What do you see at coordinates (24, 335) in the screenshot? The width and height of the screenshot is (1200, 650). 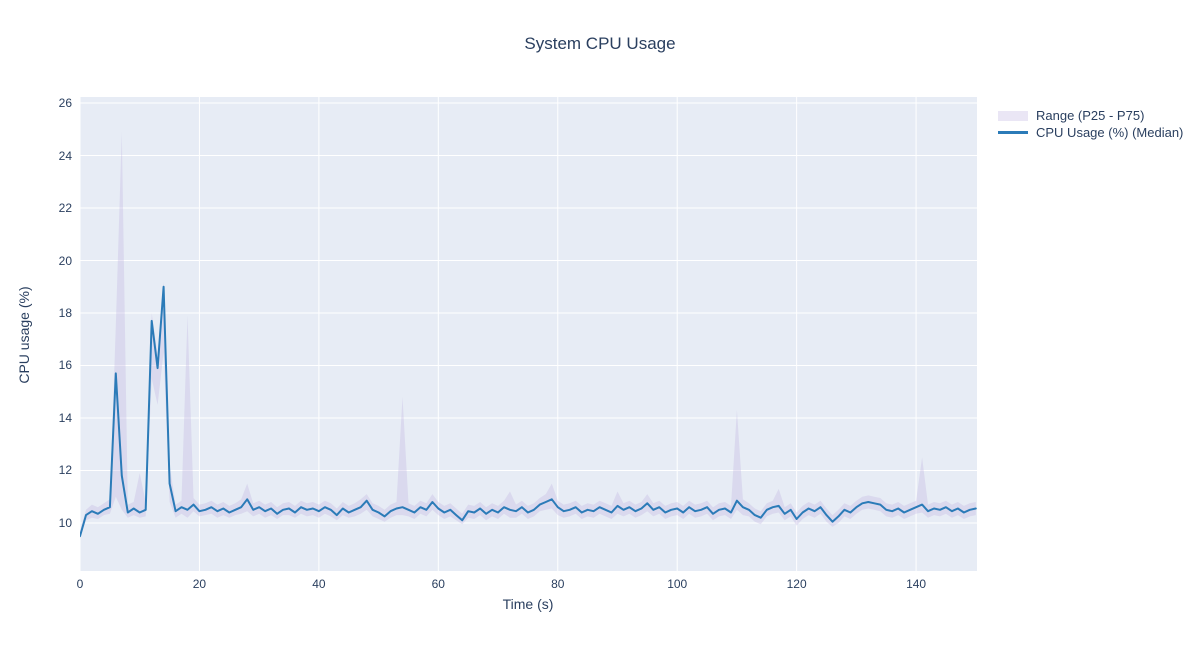 I see `y-axis-title: CPU usage (%)` at bounding box center [24, 335].